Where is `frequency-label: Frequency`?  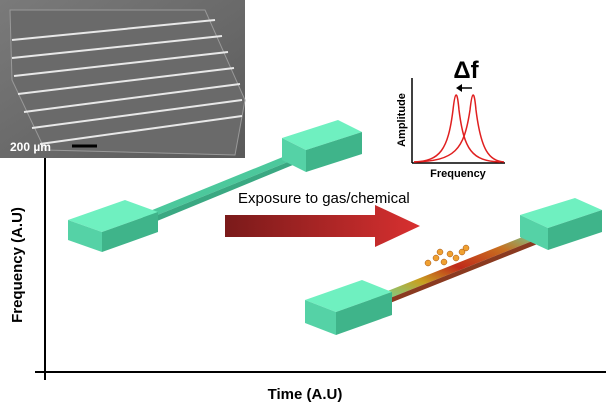 frequency-label: Frequency is located at coordinates (458, 174).